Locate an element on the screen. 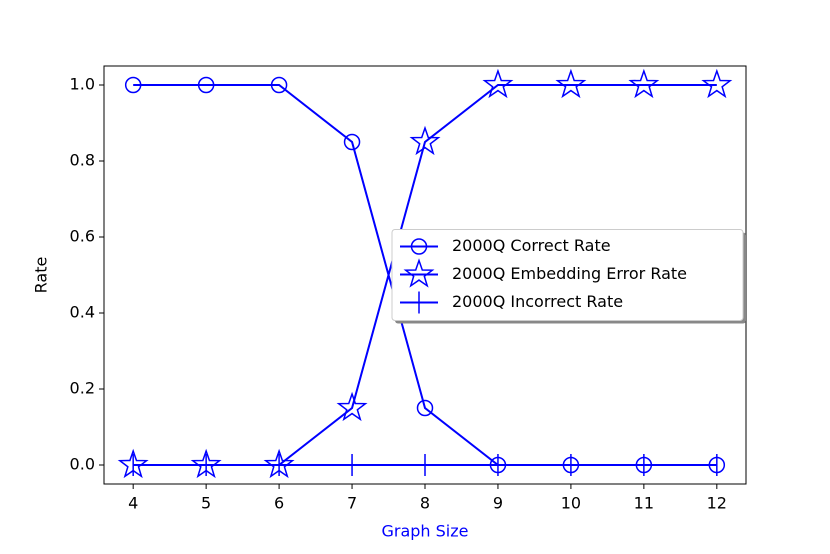  x-tick-label: 10 is located at coordinates (571, 503).